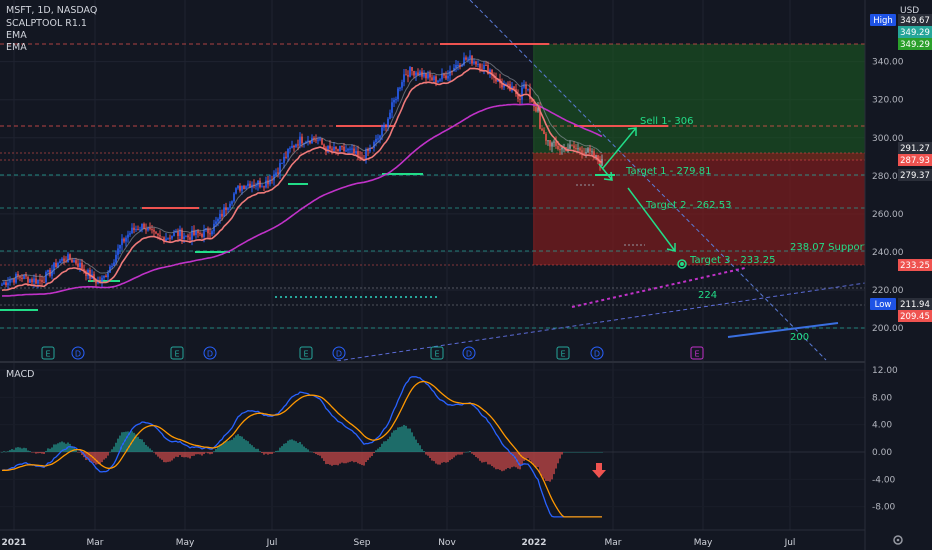 This screenshot has height=550, width=932. What do you see at coordinates (707, 295) in the screenshot?
I see `level-224-label: 224` at bounding box center [707, 295].